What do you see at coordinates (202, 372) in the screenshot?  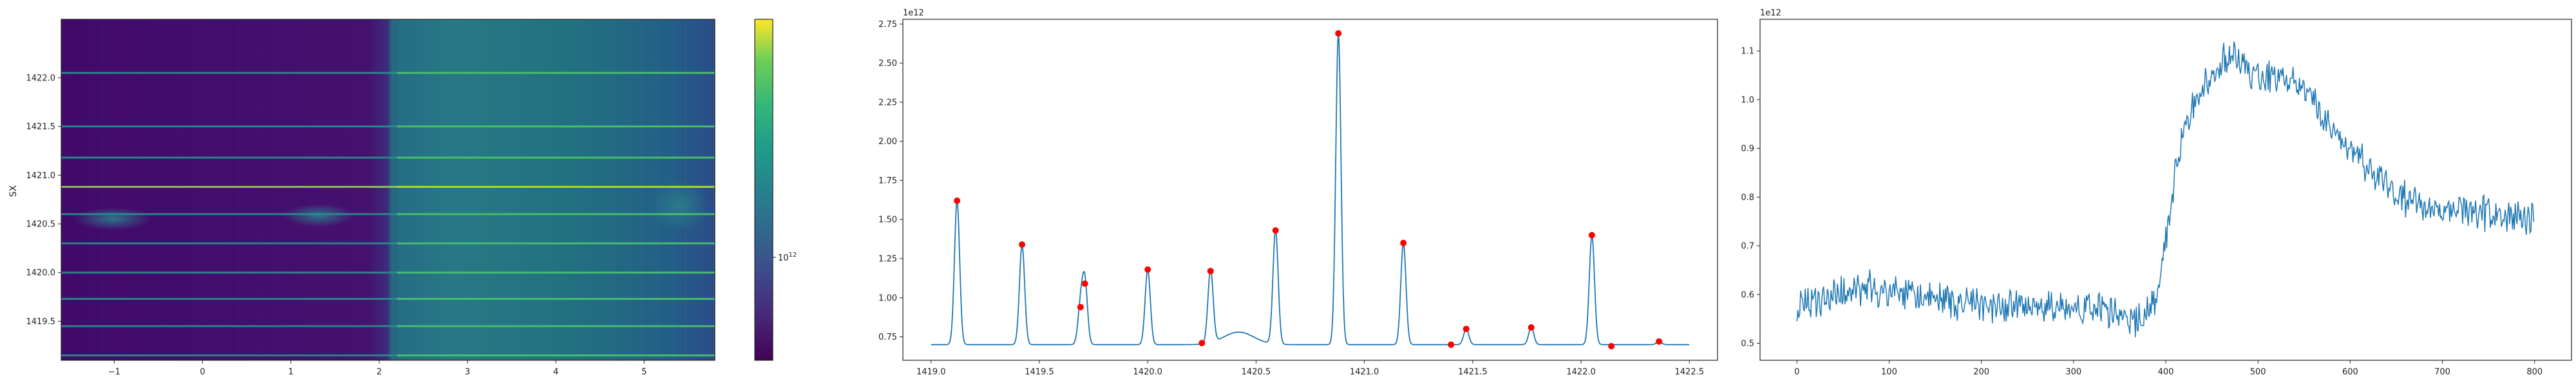 I see `heatmap-x-tick-label: 0` at bounding box center [202, 372].